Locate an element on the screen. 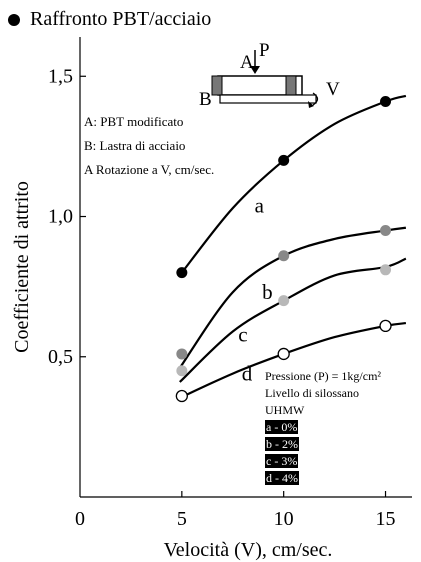 The image size is (421, 562). pressure-arrow-head is located at coordinates (255, 70).